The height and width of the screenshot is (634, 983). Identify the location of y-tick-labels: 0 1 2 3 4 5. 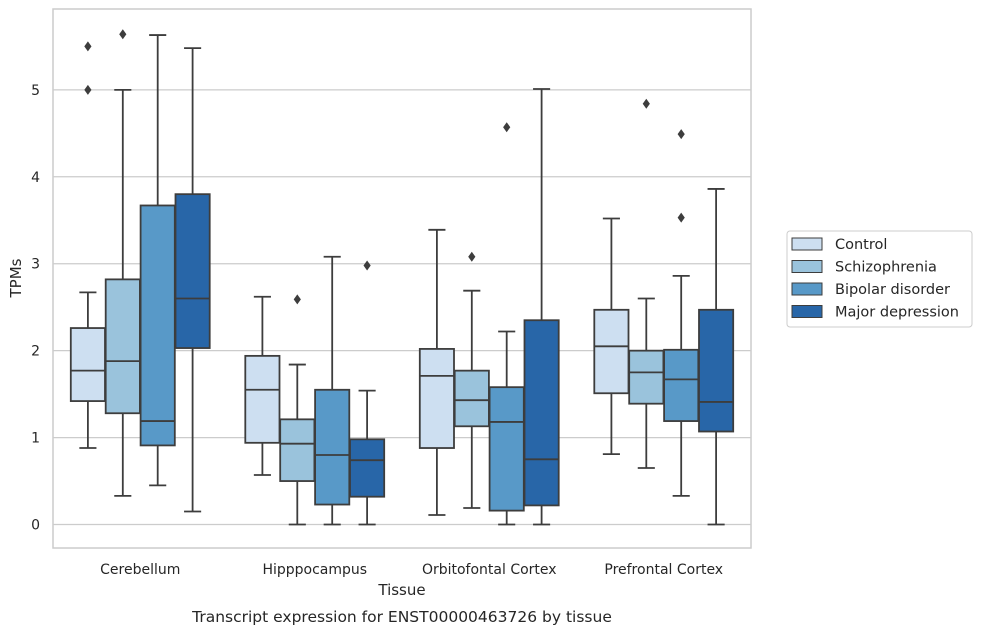
(35, 308).